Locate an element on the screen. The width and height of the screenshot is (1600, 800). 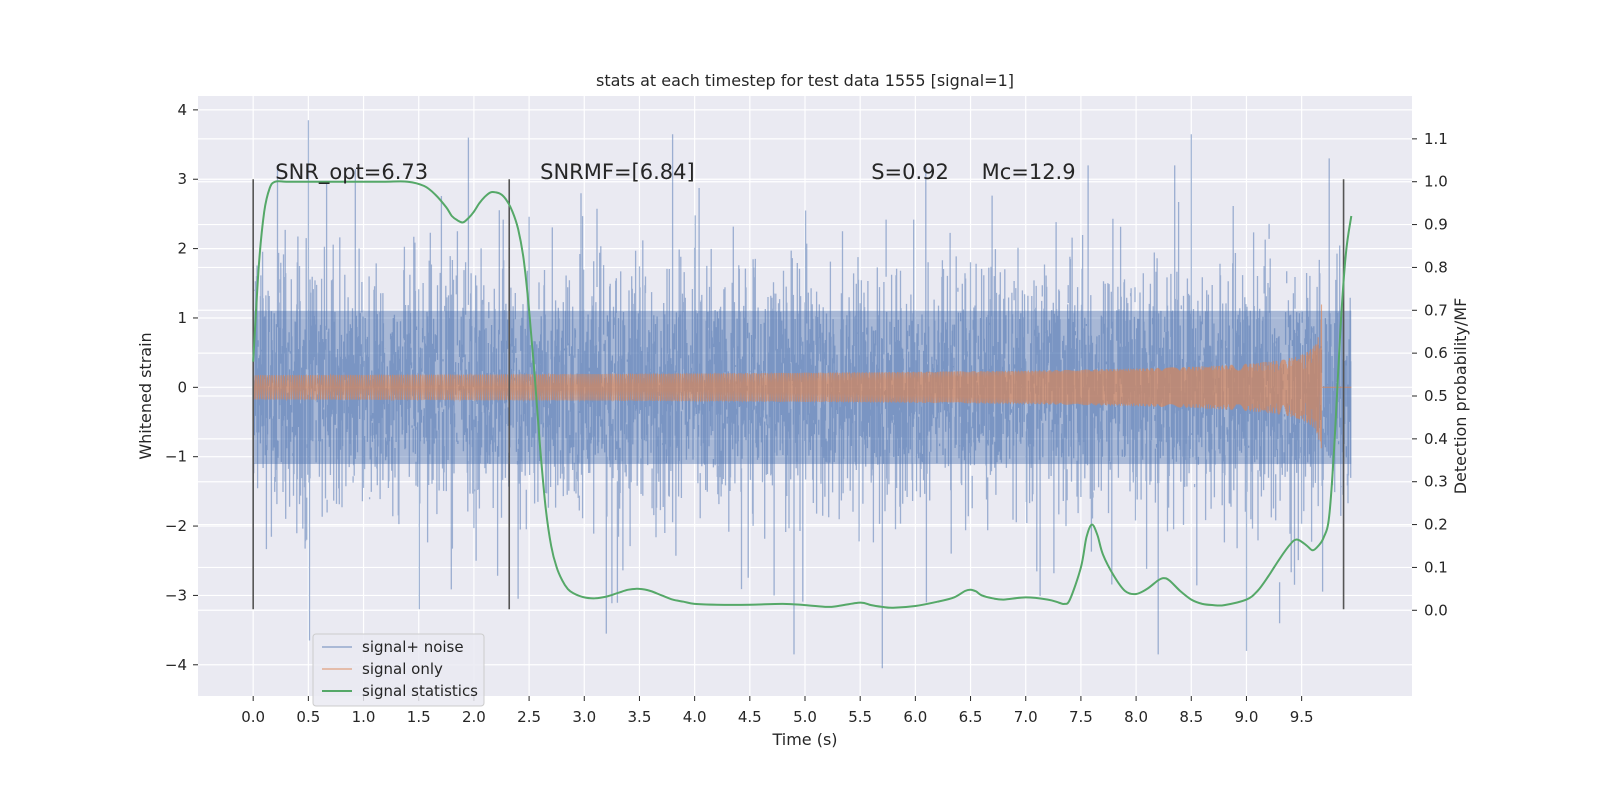
y-tick-label: −3 is located at coordinates (176, 595).